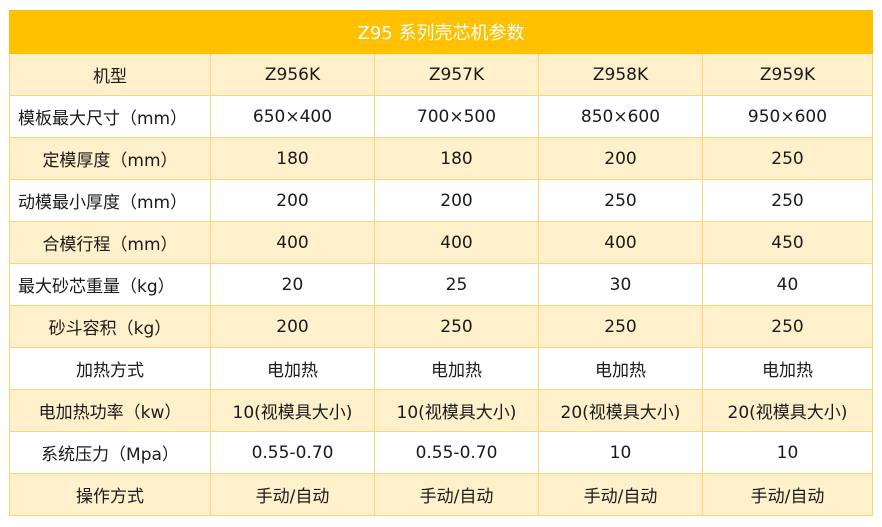 This screenshot has height=527, width=882. I want to click on row-label: 最大砂芯重量（kg）, so click(110, 284).